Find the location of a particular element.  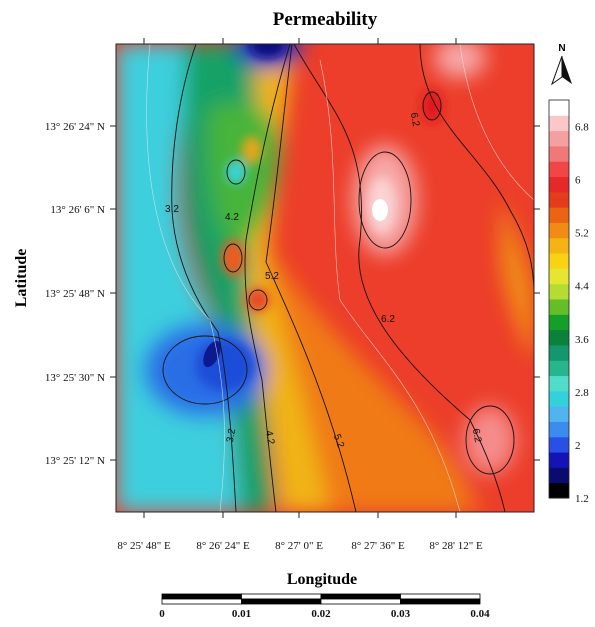

y-tick-label: 13° 26' 24" N is located at coordinates (75, 127).